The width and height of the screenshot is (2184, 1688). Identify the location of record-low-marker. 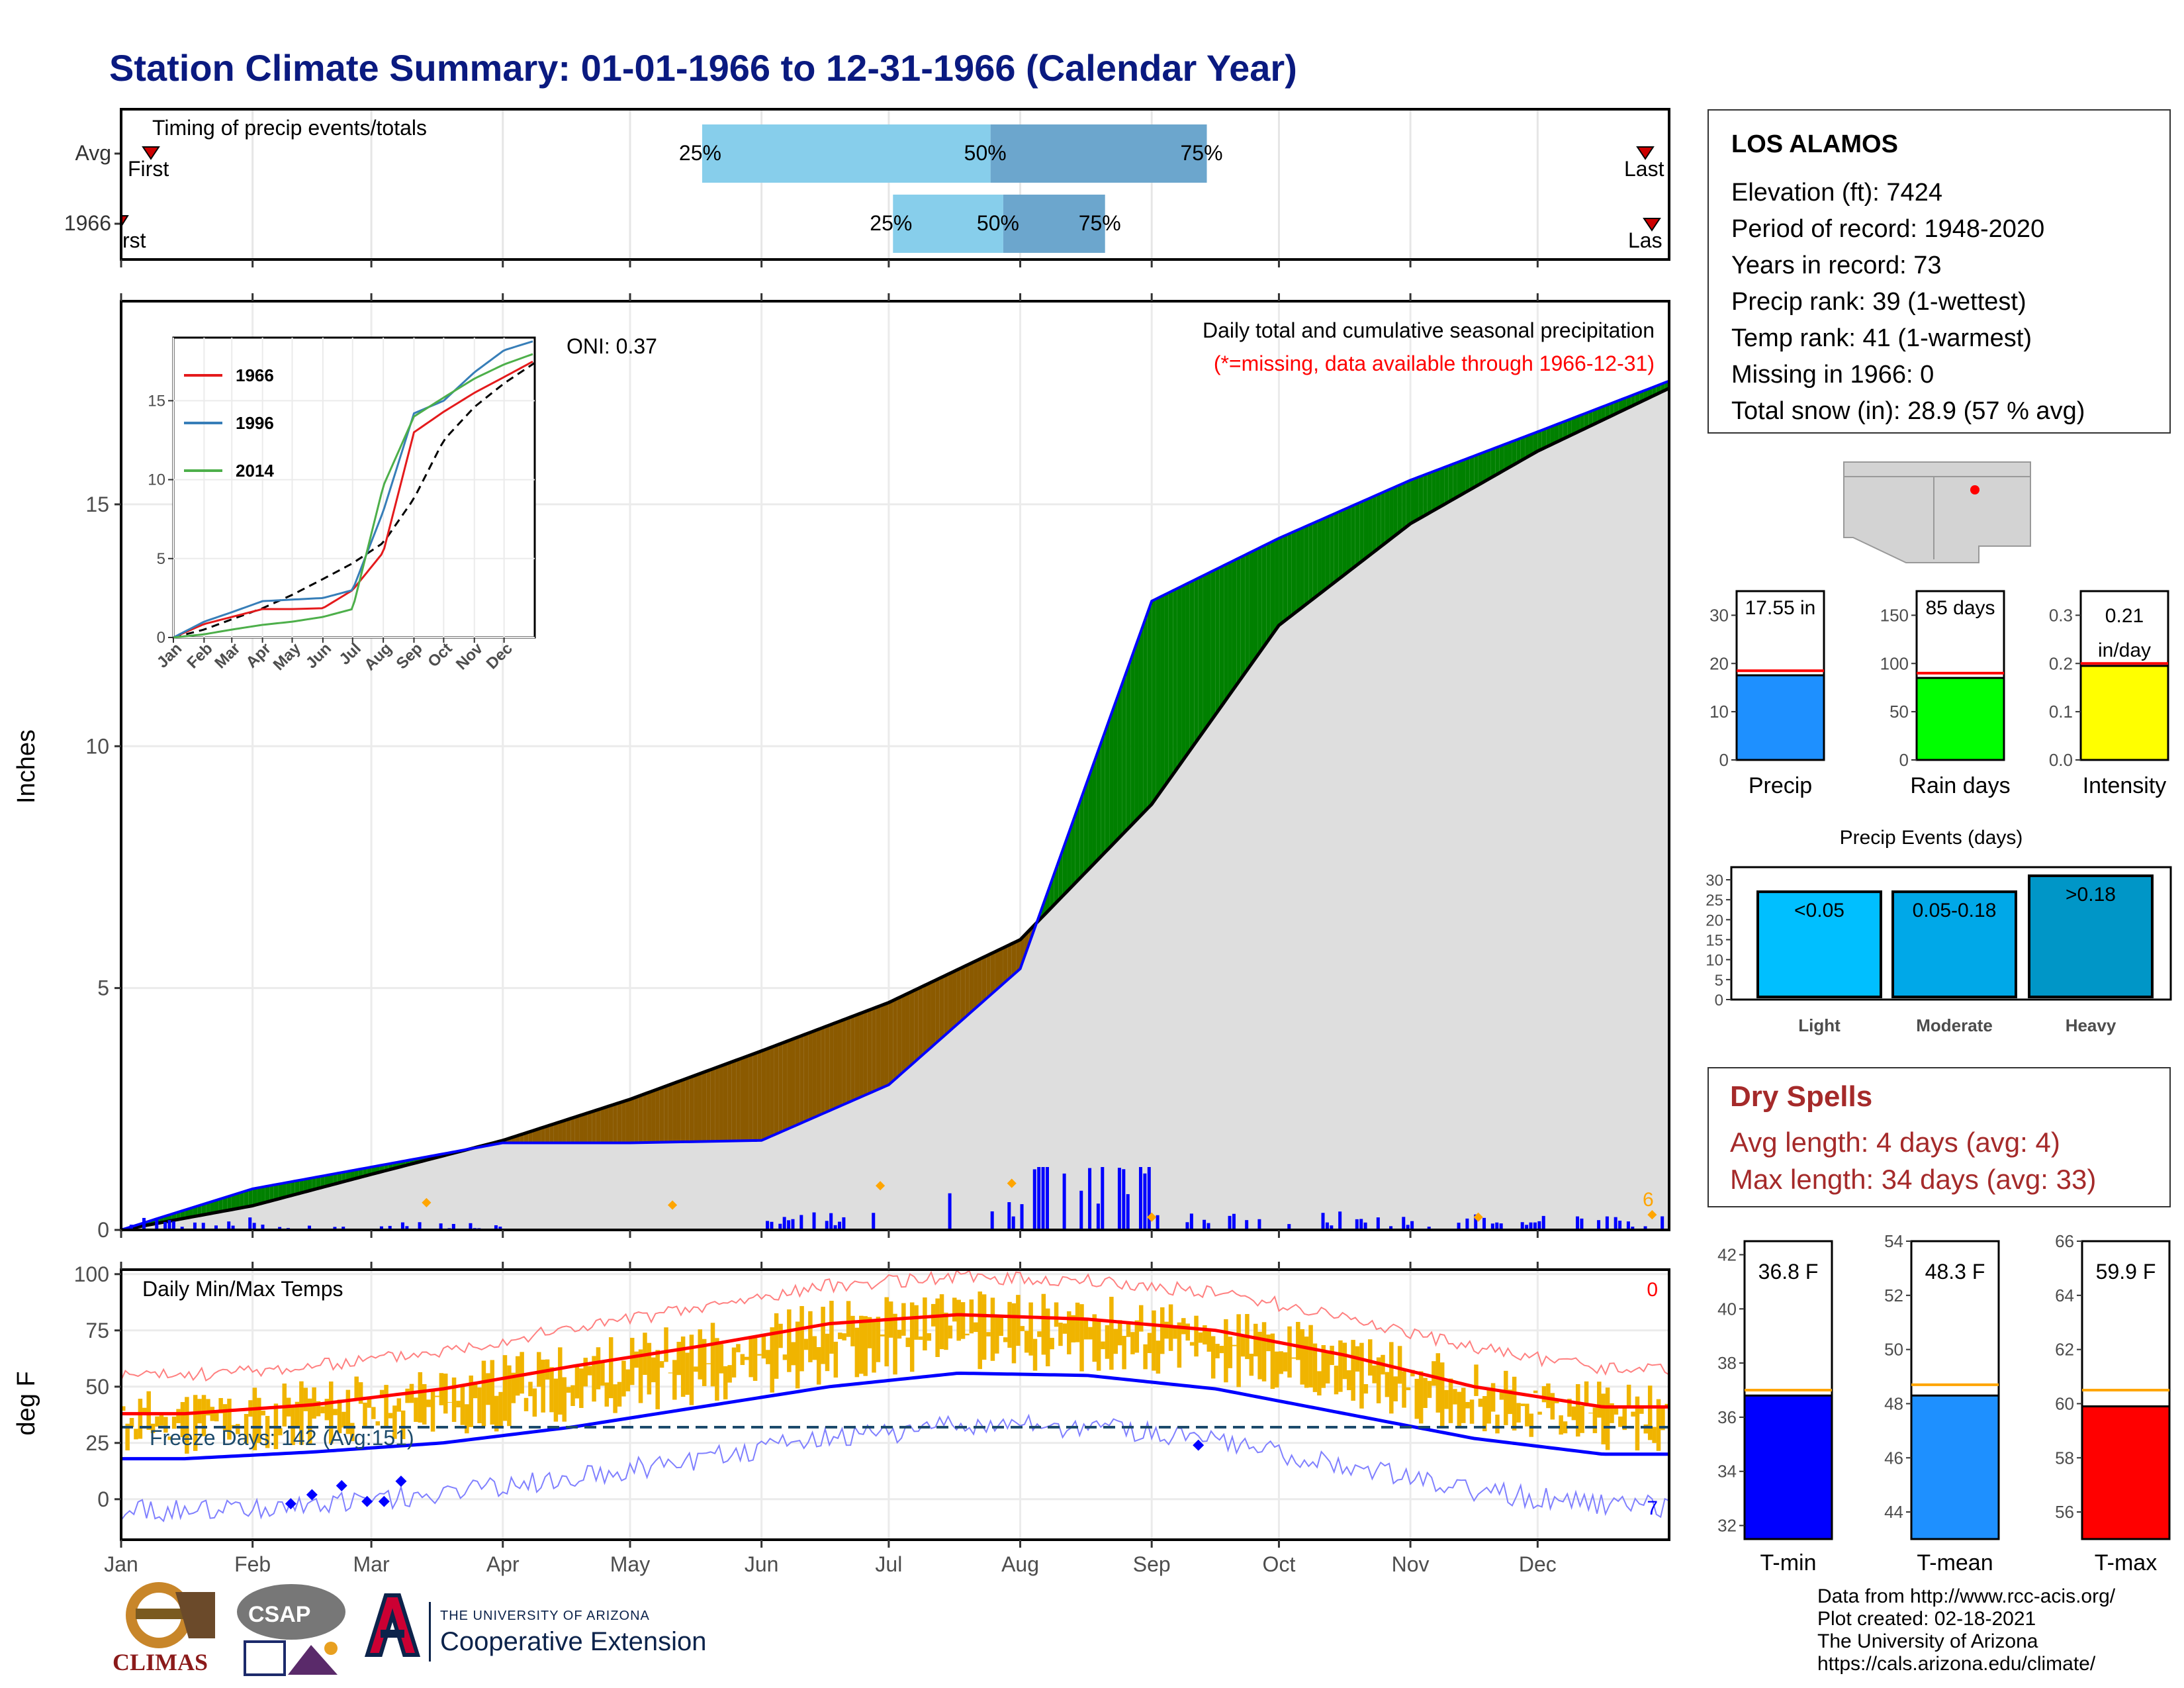
(367, 1501).